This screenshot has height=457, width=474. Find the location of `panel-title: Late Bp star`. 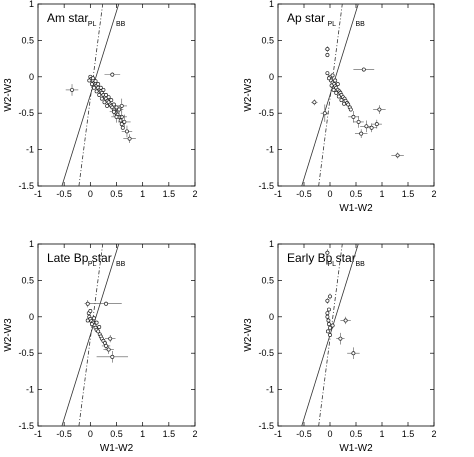

panel-title: Late Bp star is located at coordinates (79, 258).